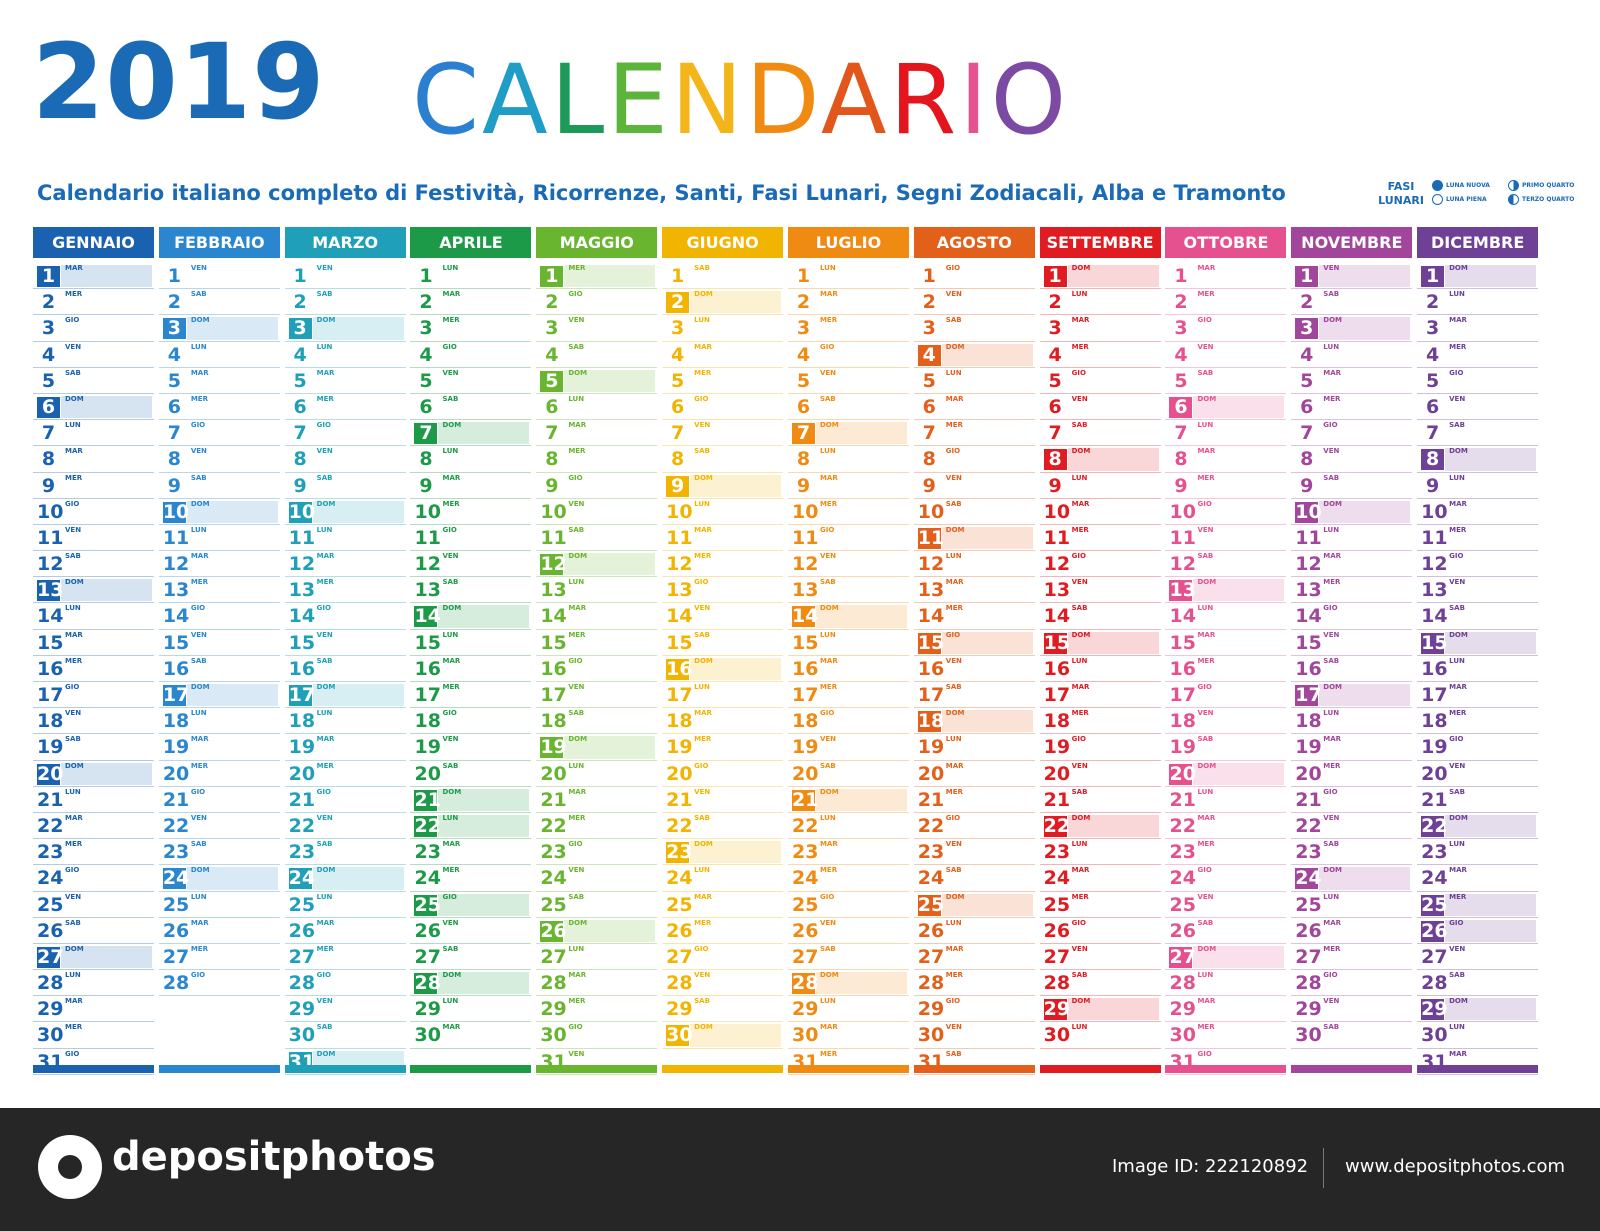 This screenshot has height=1231, width=1600. I want to click on day-number: 30, so click(805, 1035).